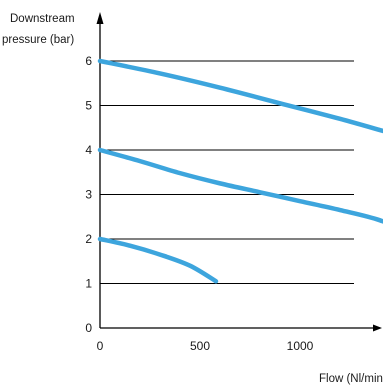 The width and height of the screenshot is (383, 385). Describe the element at coordinates (88, 150) in the screenshot. I see `y-tick-label-4: 4` at that location.